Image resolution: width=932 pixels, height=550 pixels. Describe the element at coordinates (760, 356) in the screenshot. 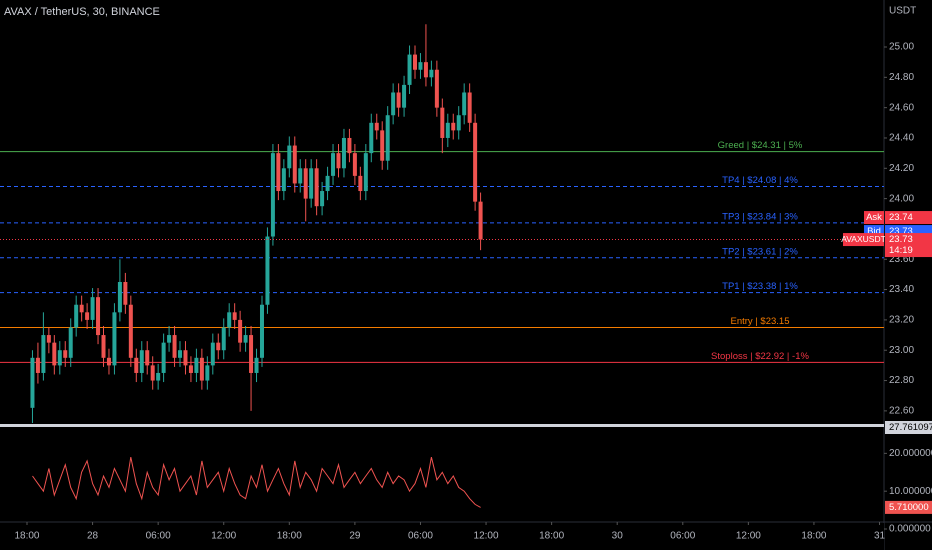

I see `level-label: Stoploss | $22.92 | -1%` at that location.